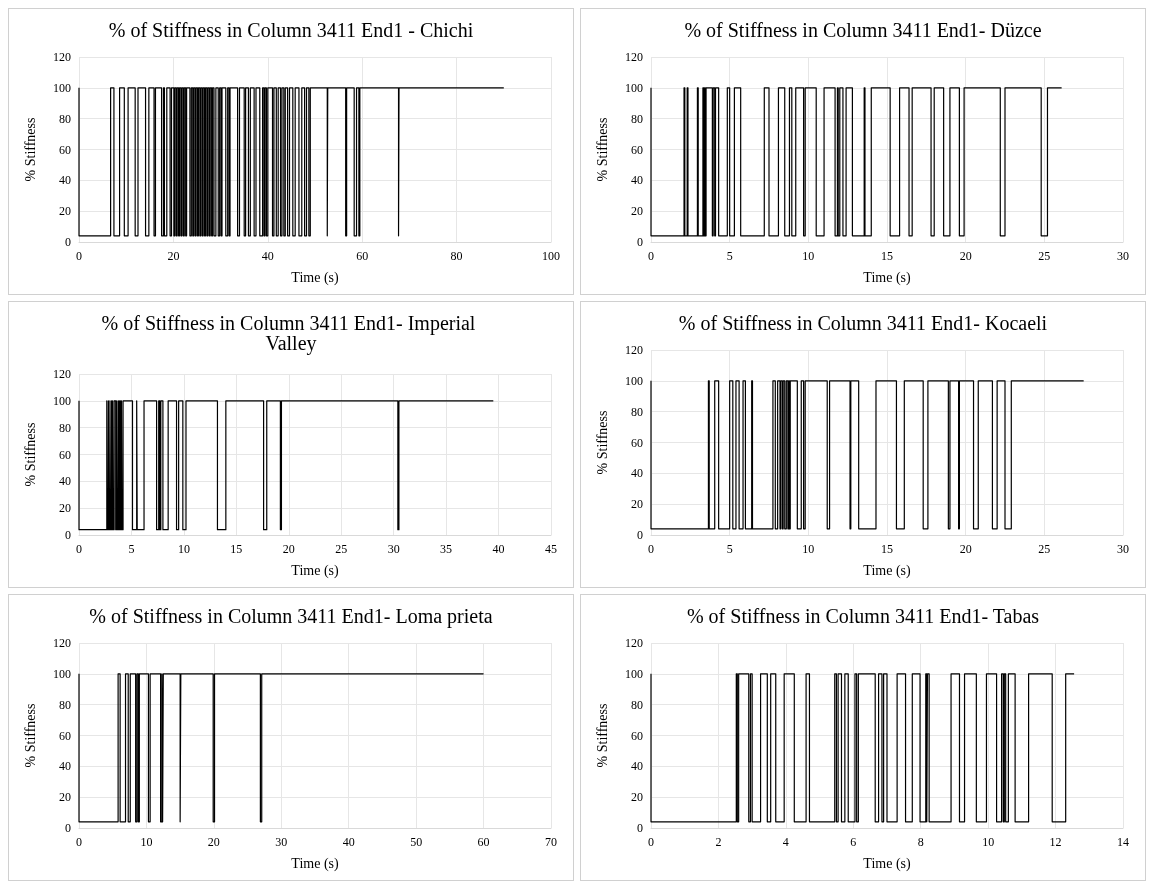  Describe the element at coordinates (416, 842) in the screenshot. I see `x-tick-label: 50` at that location.